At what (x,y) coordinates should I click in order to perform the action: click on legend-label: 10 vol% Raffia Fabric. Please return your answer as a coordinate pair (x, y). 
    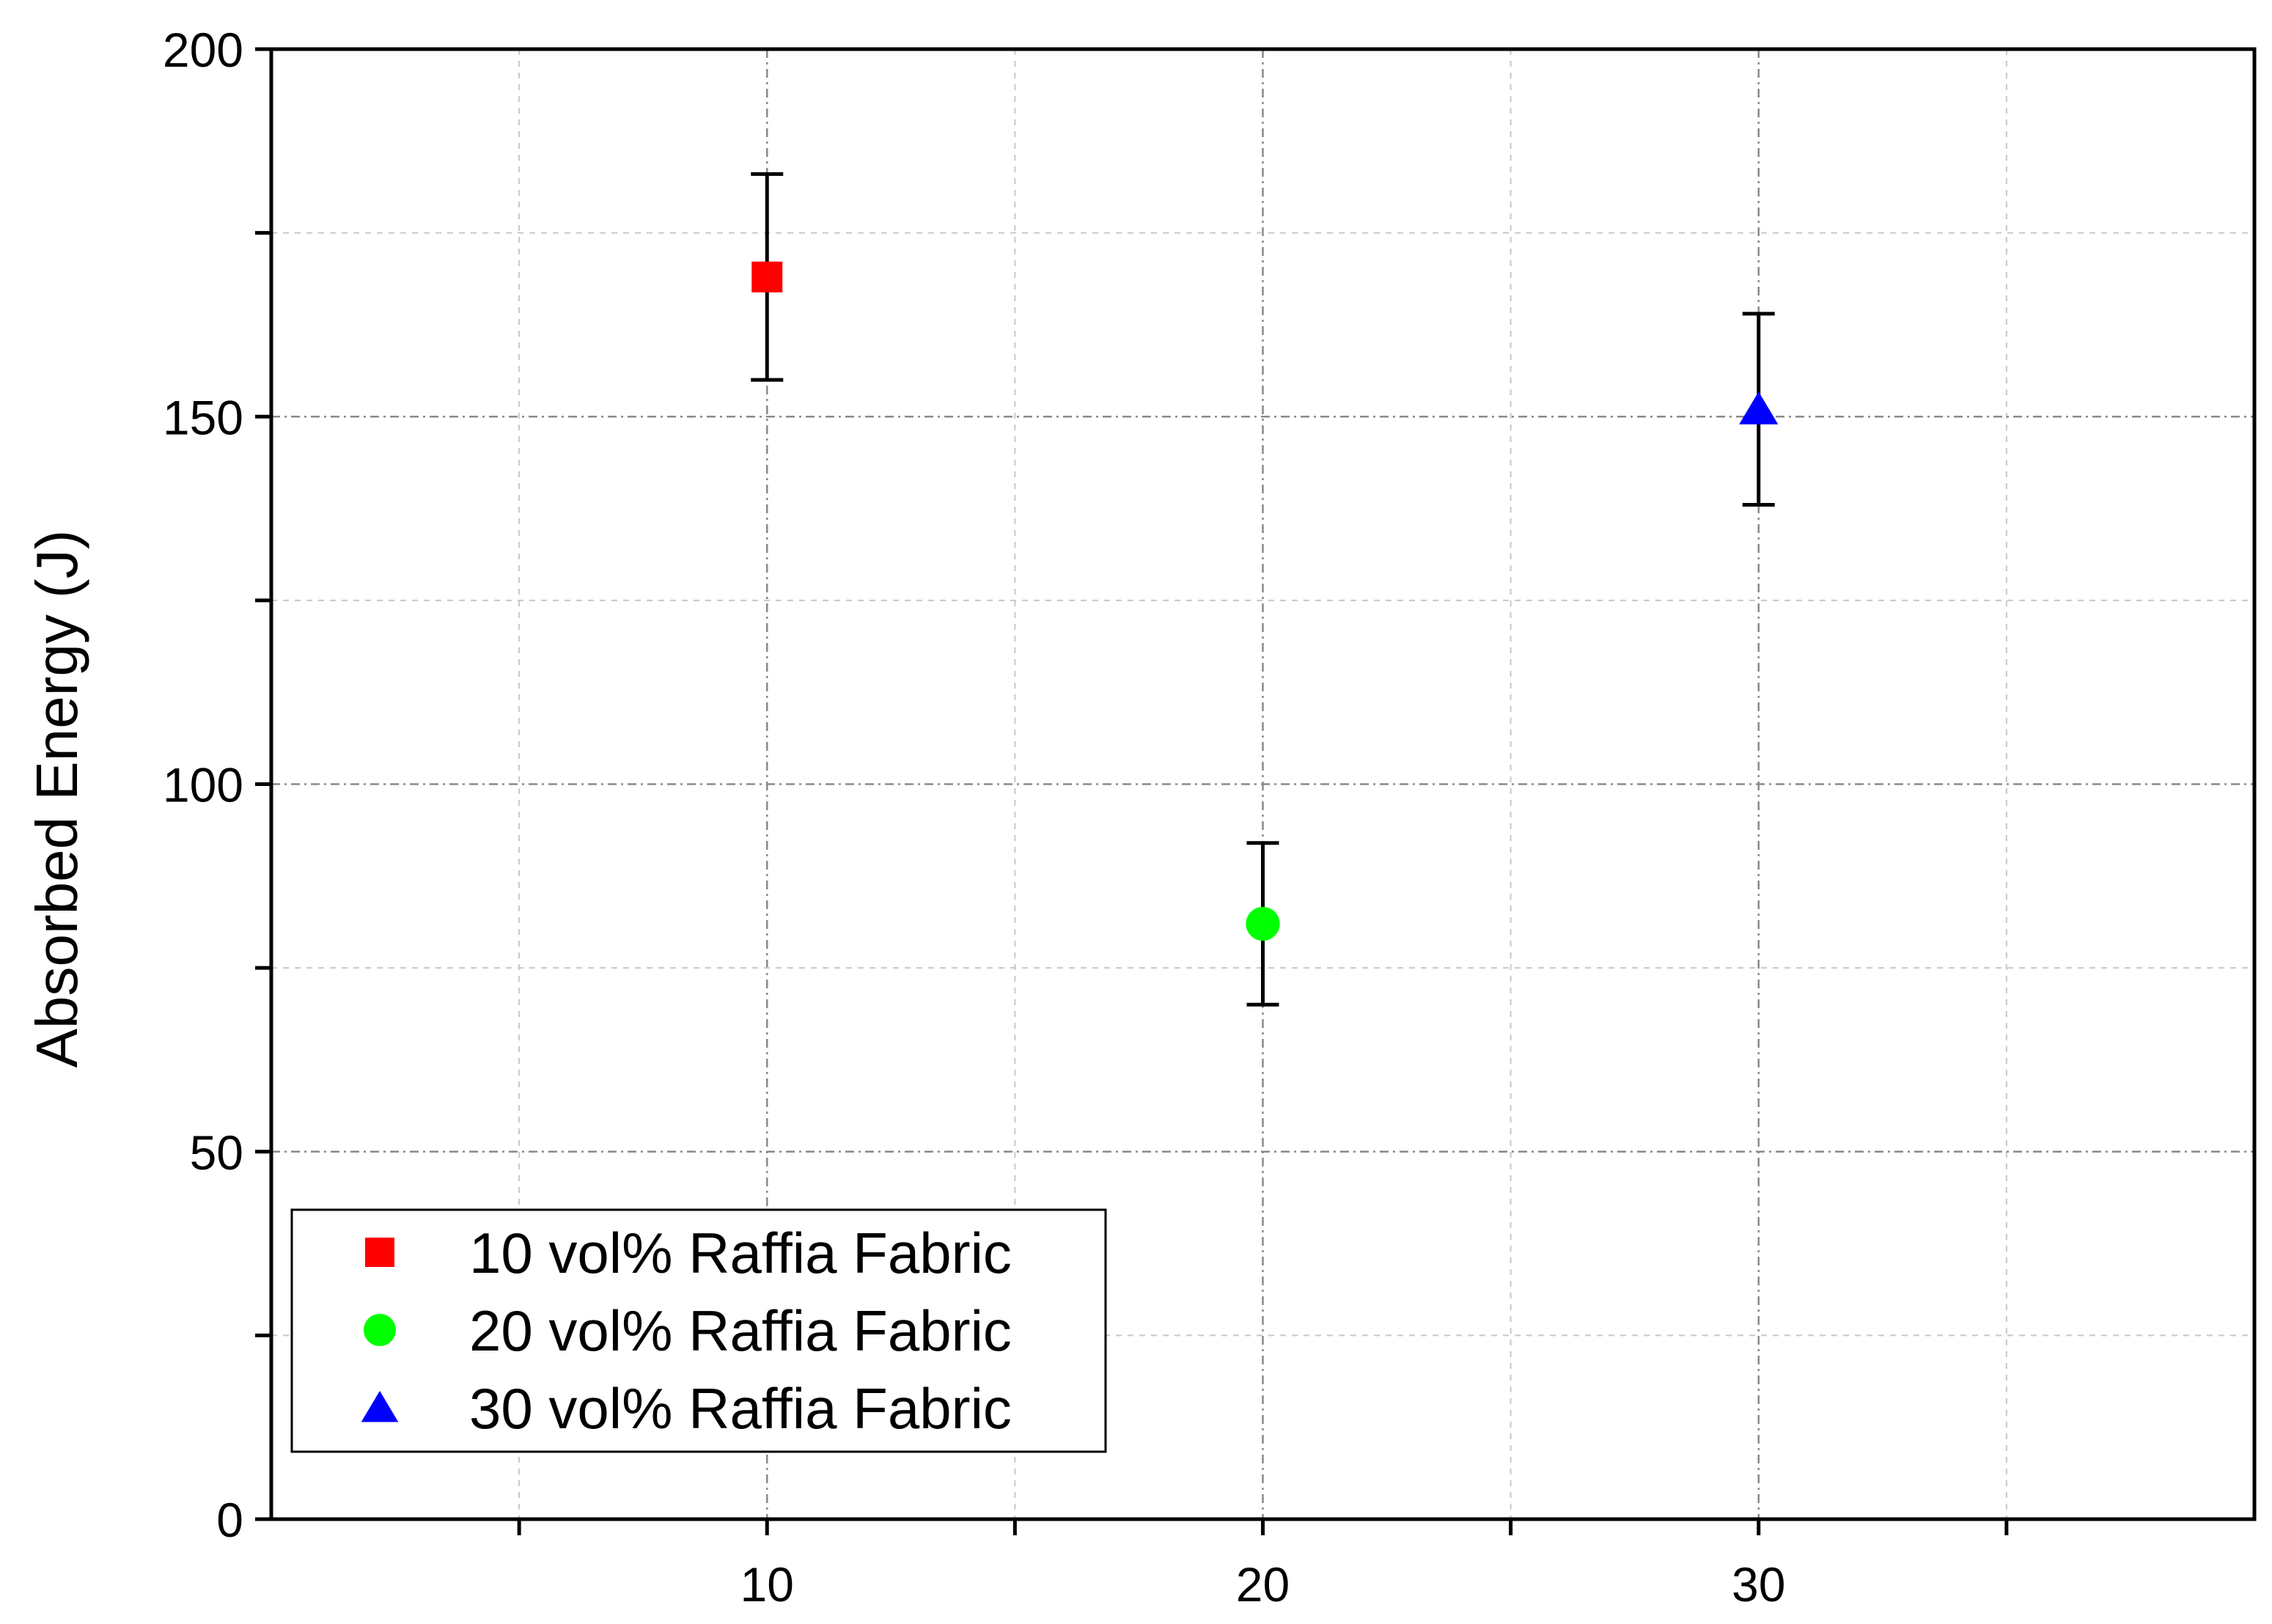
    Looking at the image, I should click on (740, 1253).